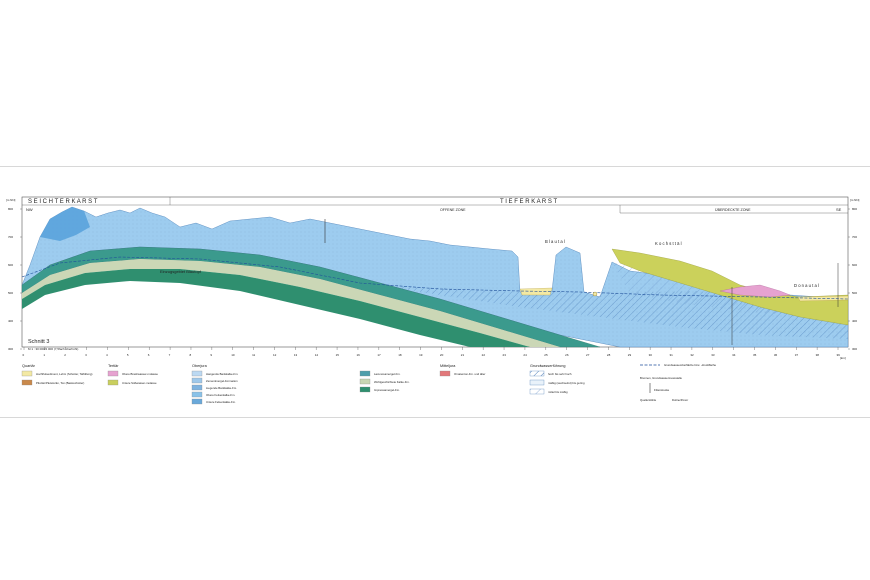  What do you see at coordinates (275, 355) in the screenshot?
I see `km-tick-label: 12` at bounding box center [275, 355].